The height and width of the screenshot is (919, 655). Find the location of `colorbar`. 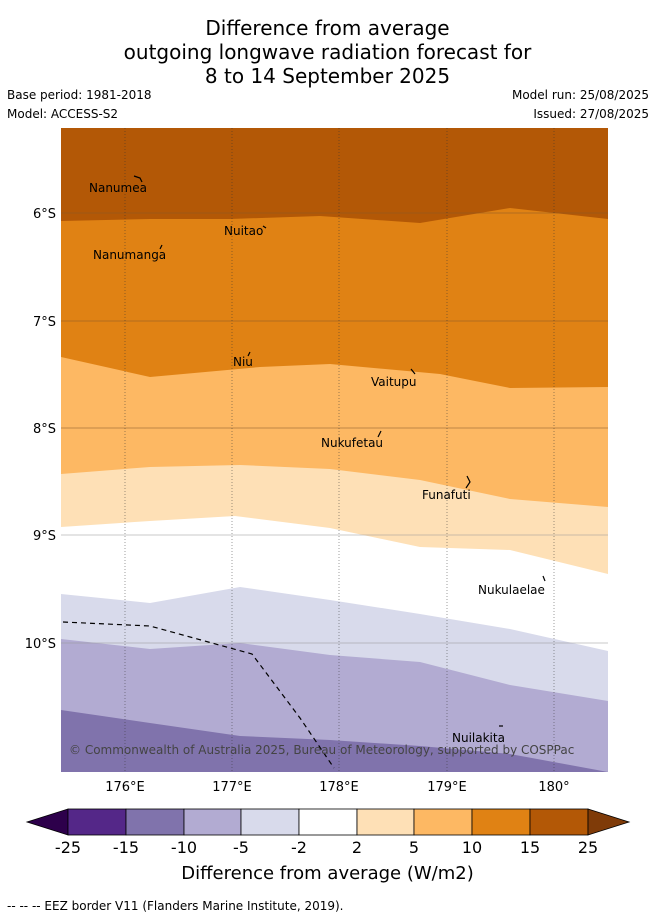

colorbar is located at coordinates (328, 822).